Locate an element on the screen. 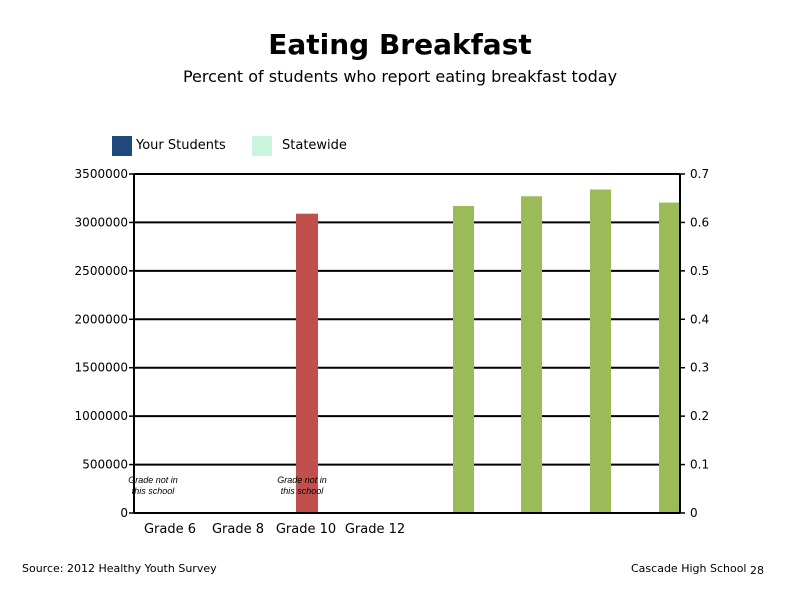 The image size is (800, 600). category-label: Grade 8 is located at coordinates (238, 529).